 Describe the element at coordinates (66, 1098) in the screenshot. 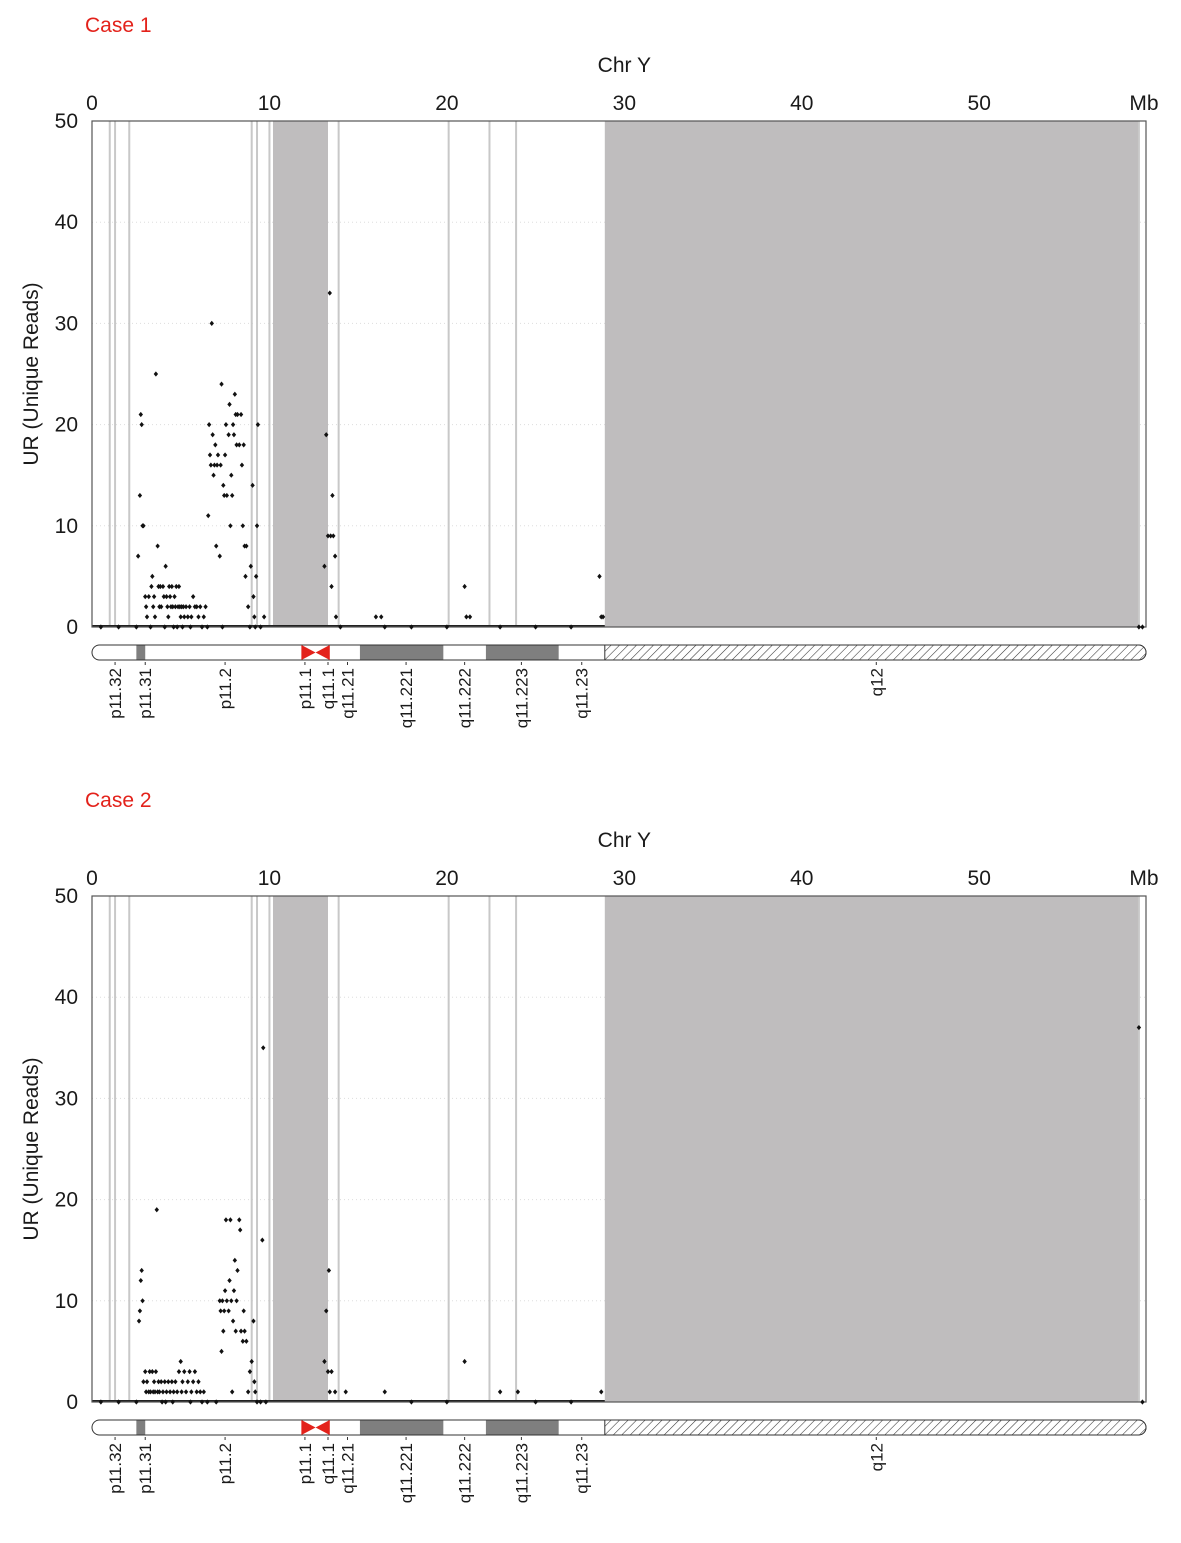

I see `y-tick-label: 30` at that location.